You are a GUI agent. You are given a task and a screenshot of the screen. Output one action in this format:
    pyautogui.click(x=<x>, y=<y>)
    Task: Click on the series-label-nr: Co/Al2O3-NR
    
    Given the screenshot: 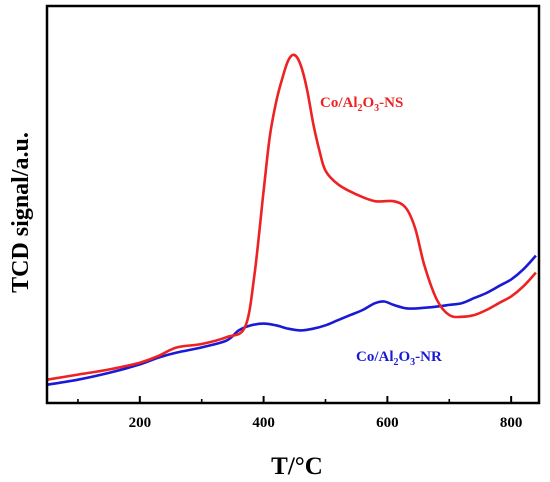 What is the action you would take?
    pyautogui.click(x=399, y=358)
    